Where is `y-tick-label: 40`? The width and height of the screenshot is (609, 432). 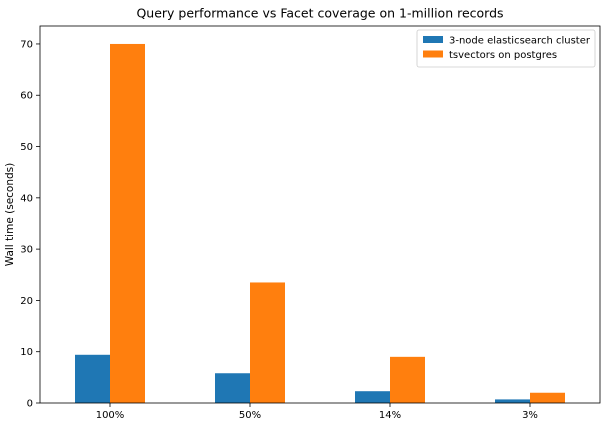 y-tick-label: 40 is located at coordinates (26, 198).